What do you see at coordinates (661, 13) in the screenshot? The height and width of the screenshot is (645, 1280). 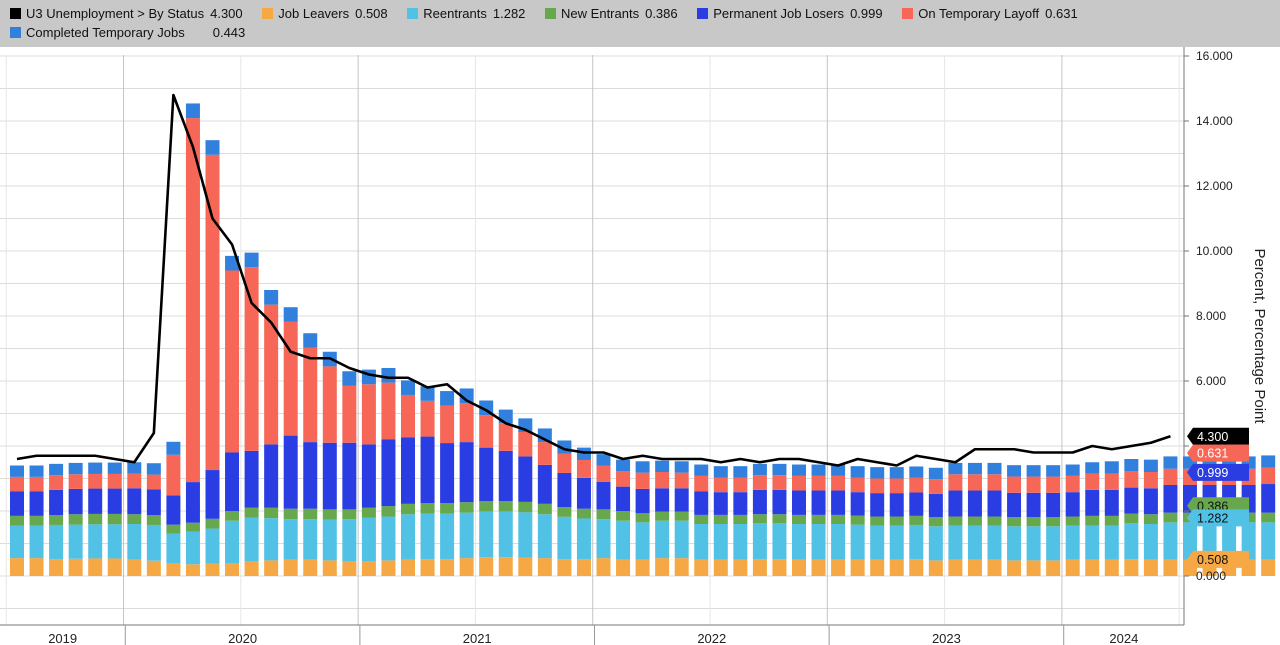 I see `legend-value: 0.386` at bounding box center [661, 13].